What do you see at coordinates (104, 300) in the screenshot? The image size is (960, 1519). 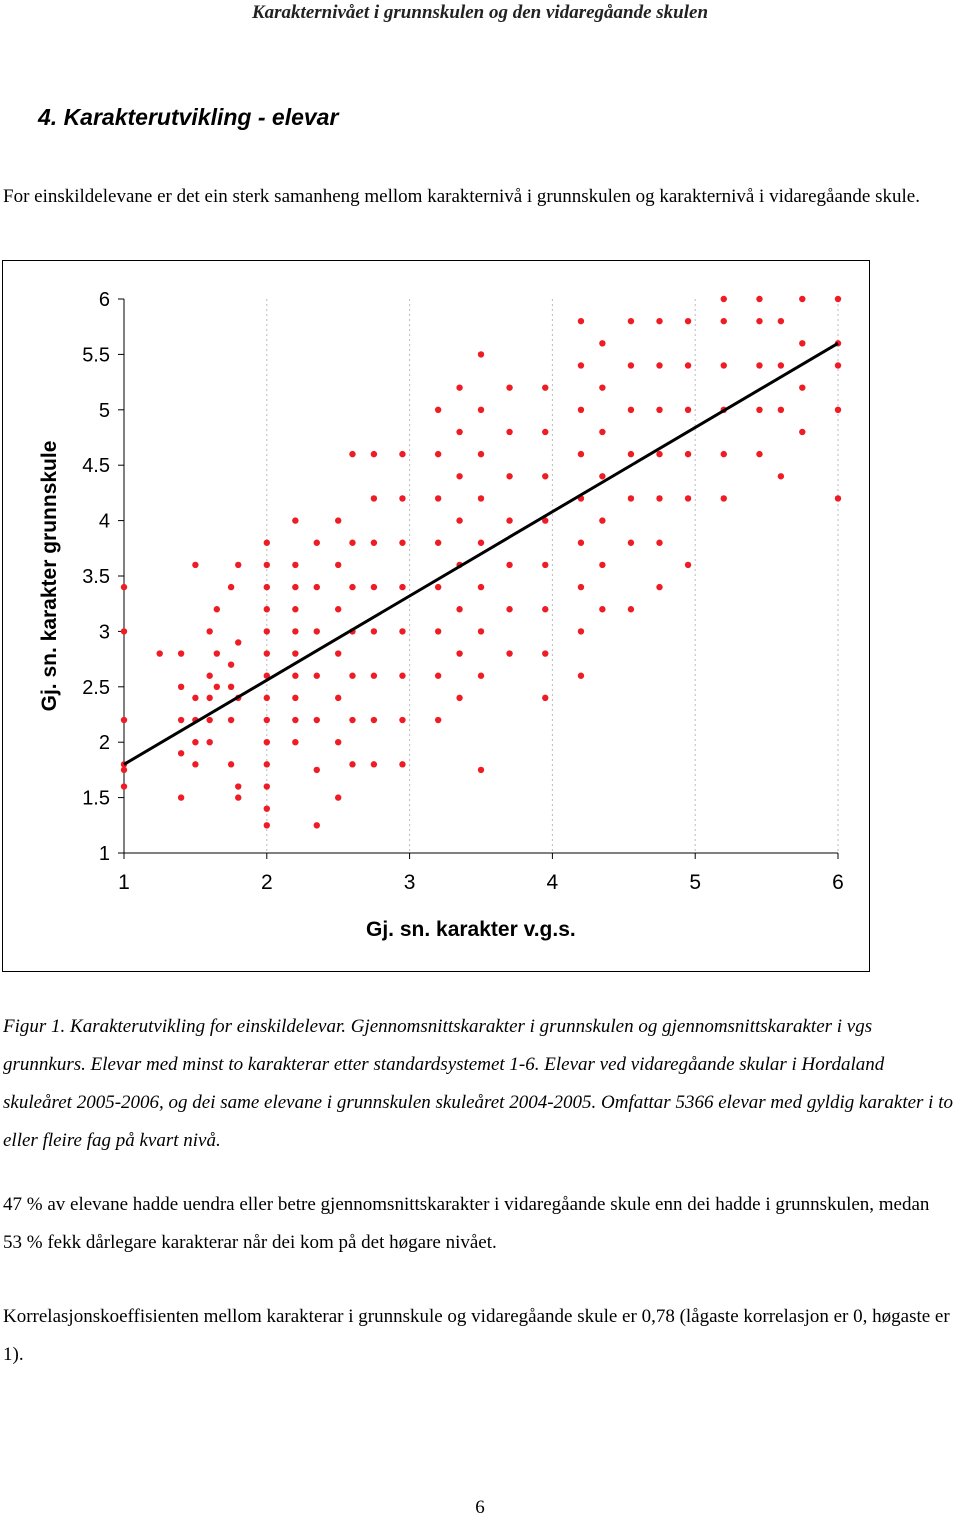 I see `y-tick-label: 6` at bounding box center [104, 300].